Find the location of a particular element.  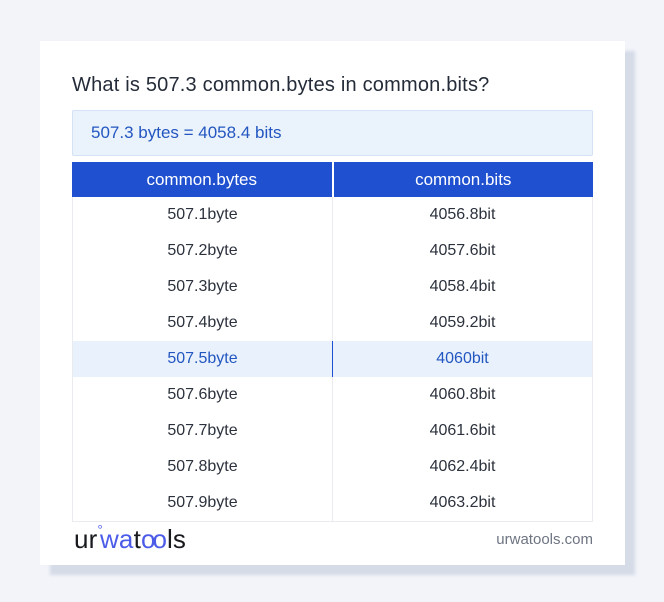

bits-cell: 4056.8bit is located at coordinates (462, 215).